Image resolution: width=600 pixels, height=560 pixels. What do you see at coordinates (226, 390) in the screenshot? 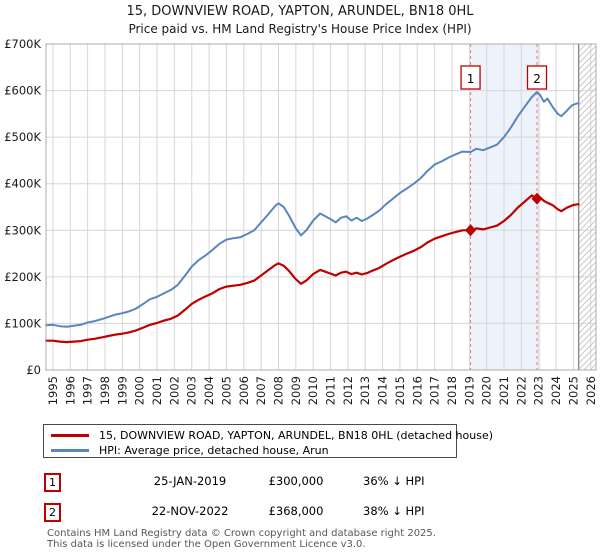
I see `svg-text: 2005` at bounding box center [226, 390].